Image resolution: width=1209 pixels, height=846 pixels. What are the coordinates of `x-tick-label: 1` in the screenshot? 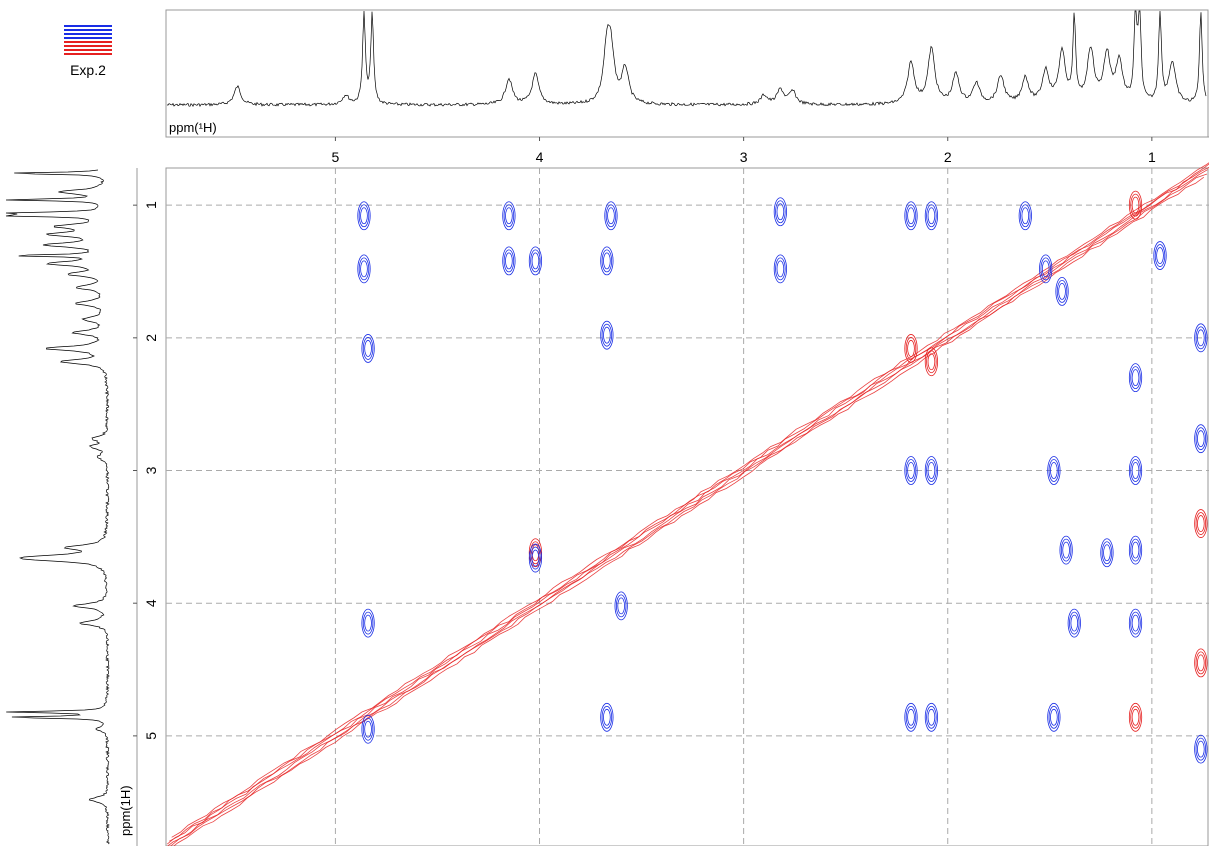 It's located at (1152, 157).